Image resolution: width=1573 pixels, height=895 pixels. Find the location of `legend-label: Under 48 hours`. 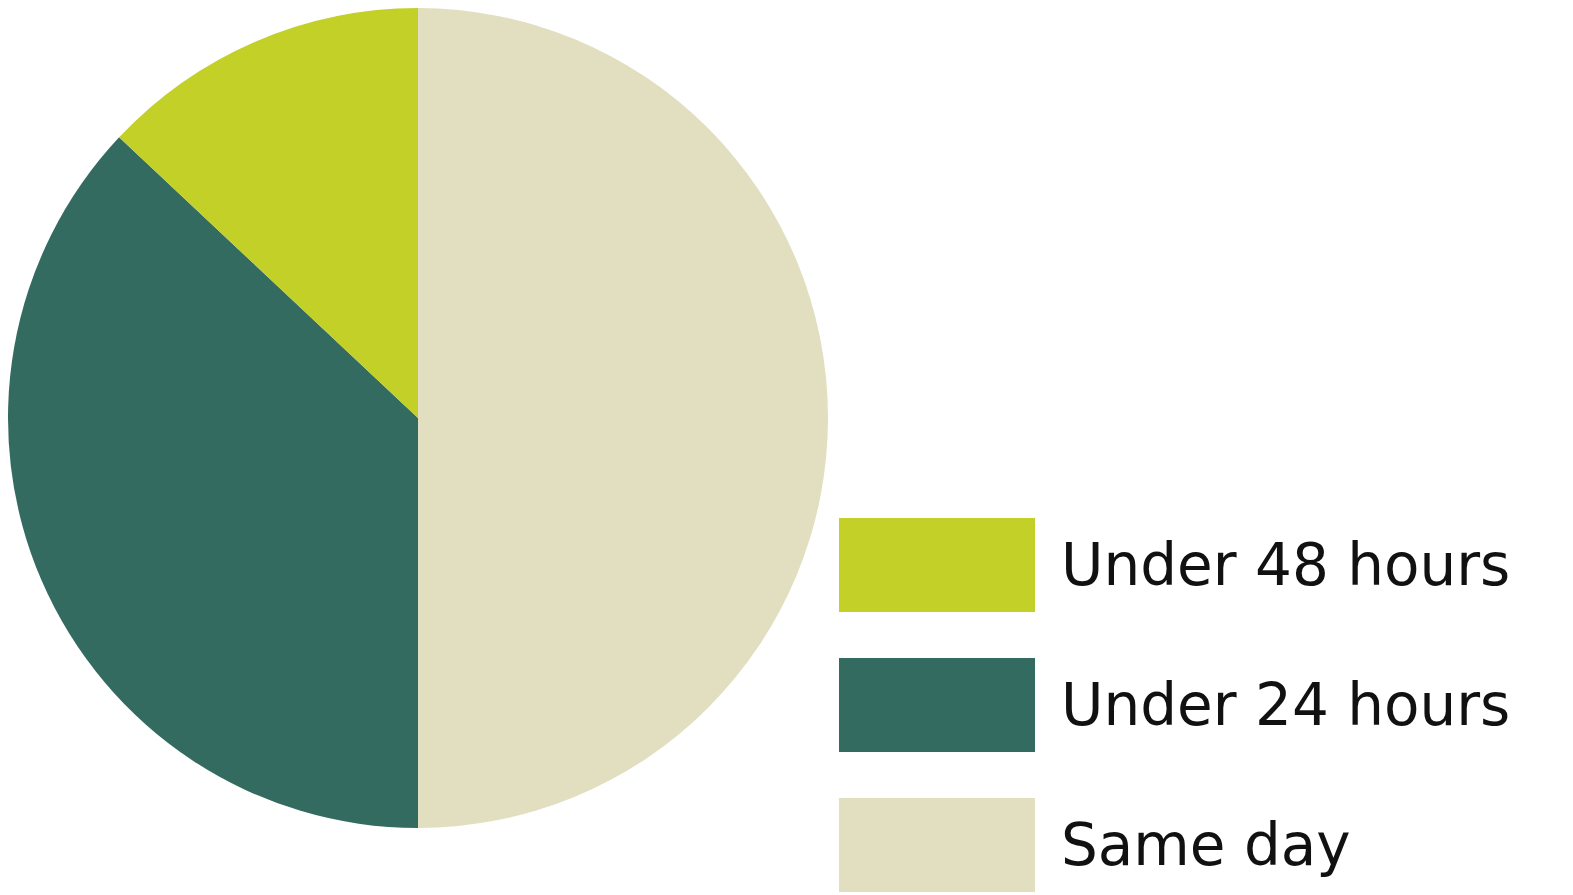

legend-label: Under 48 hours is located at coordinates (1286, 565).